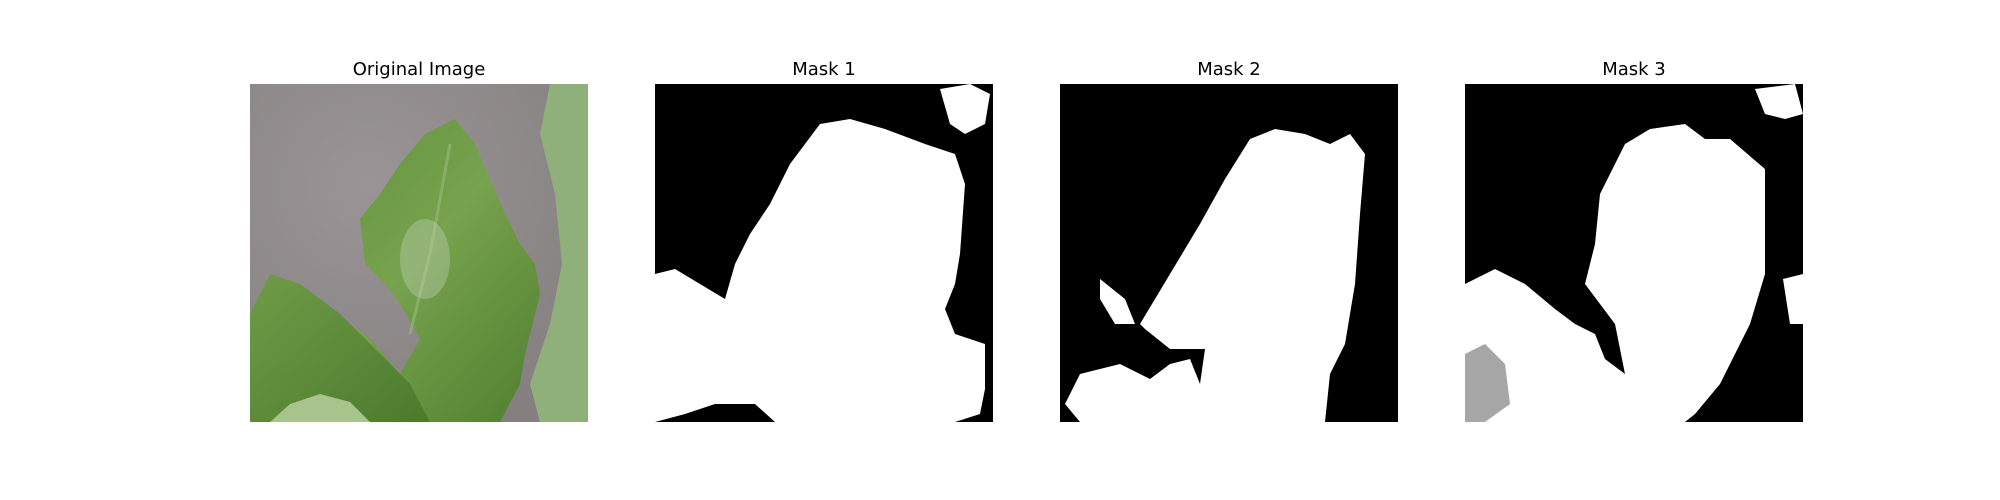 This screenshot has width=2000, height=500. I want to click on panel-title: Mask 1, so click(824, 69).